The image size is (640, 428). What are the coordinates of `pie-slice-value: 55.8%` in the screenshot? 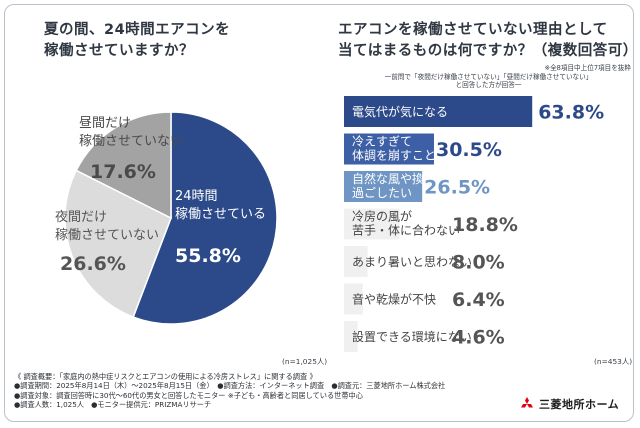 It's located at (208, 256).